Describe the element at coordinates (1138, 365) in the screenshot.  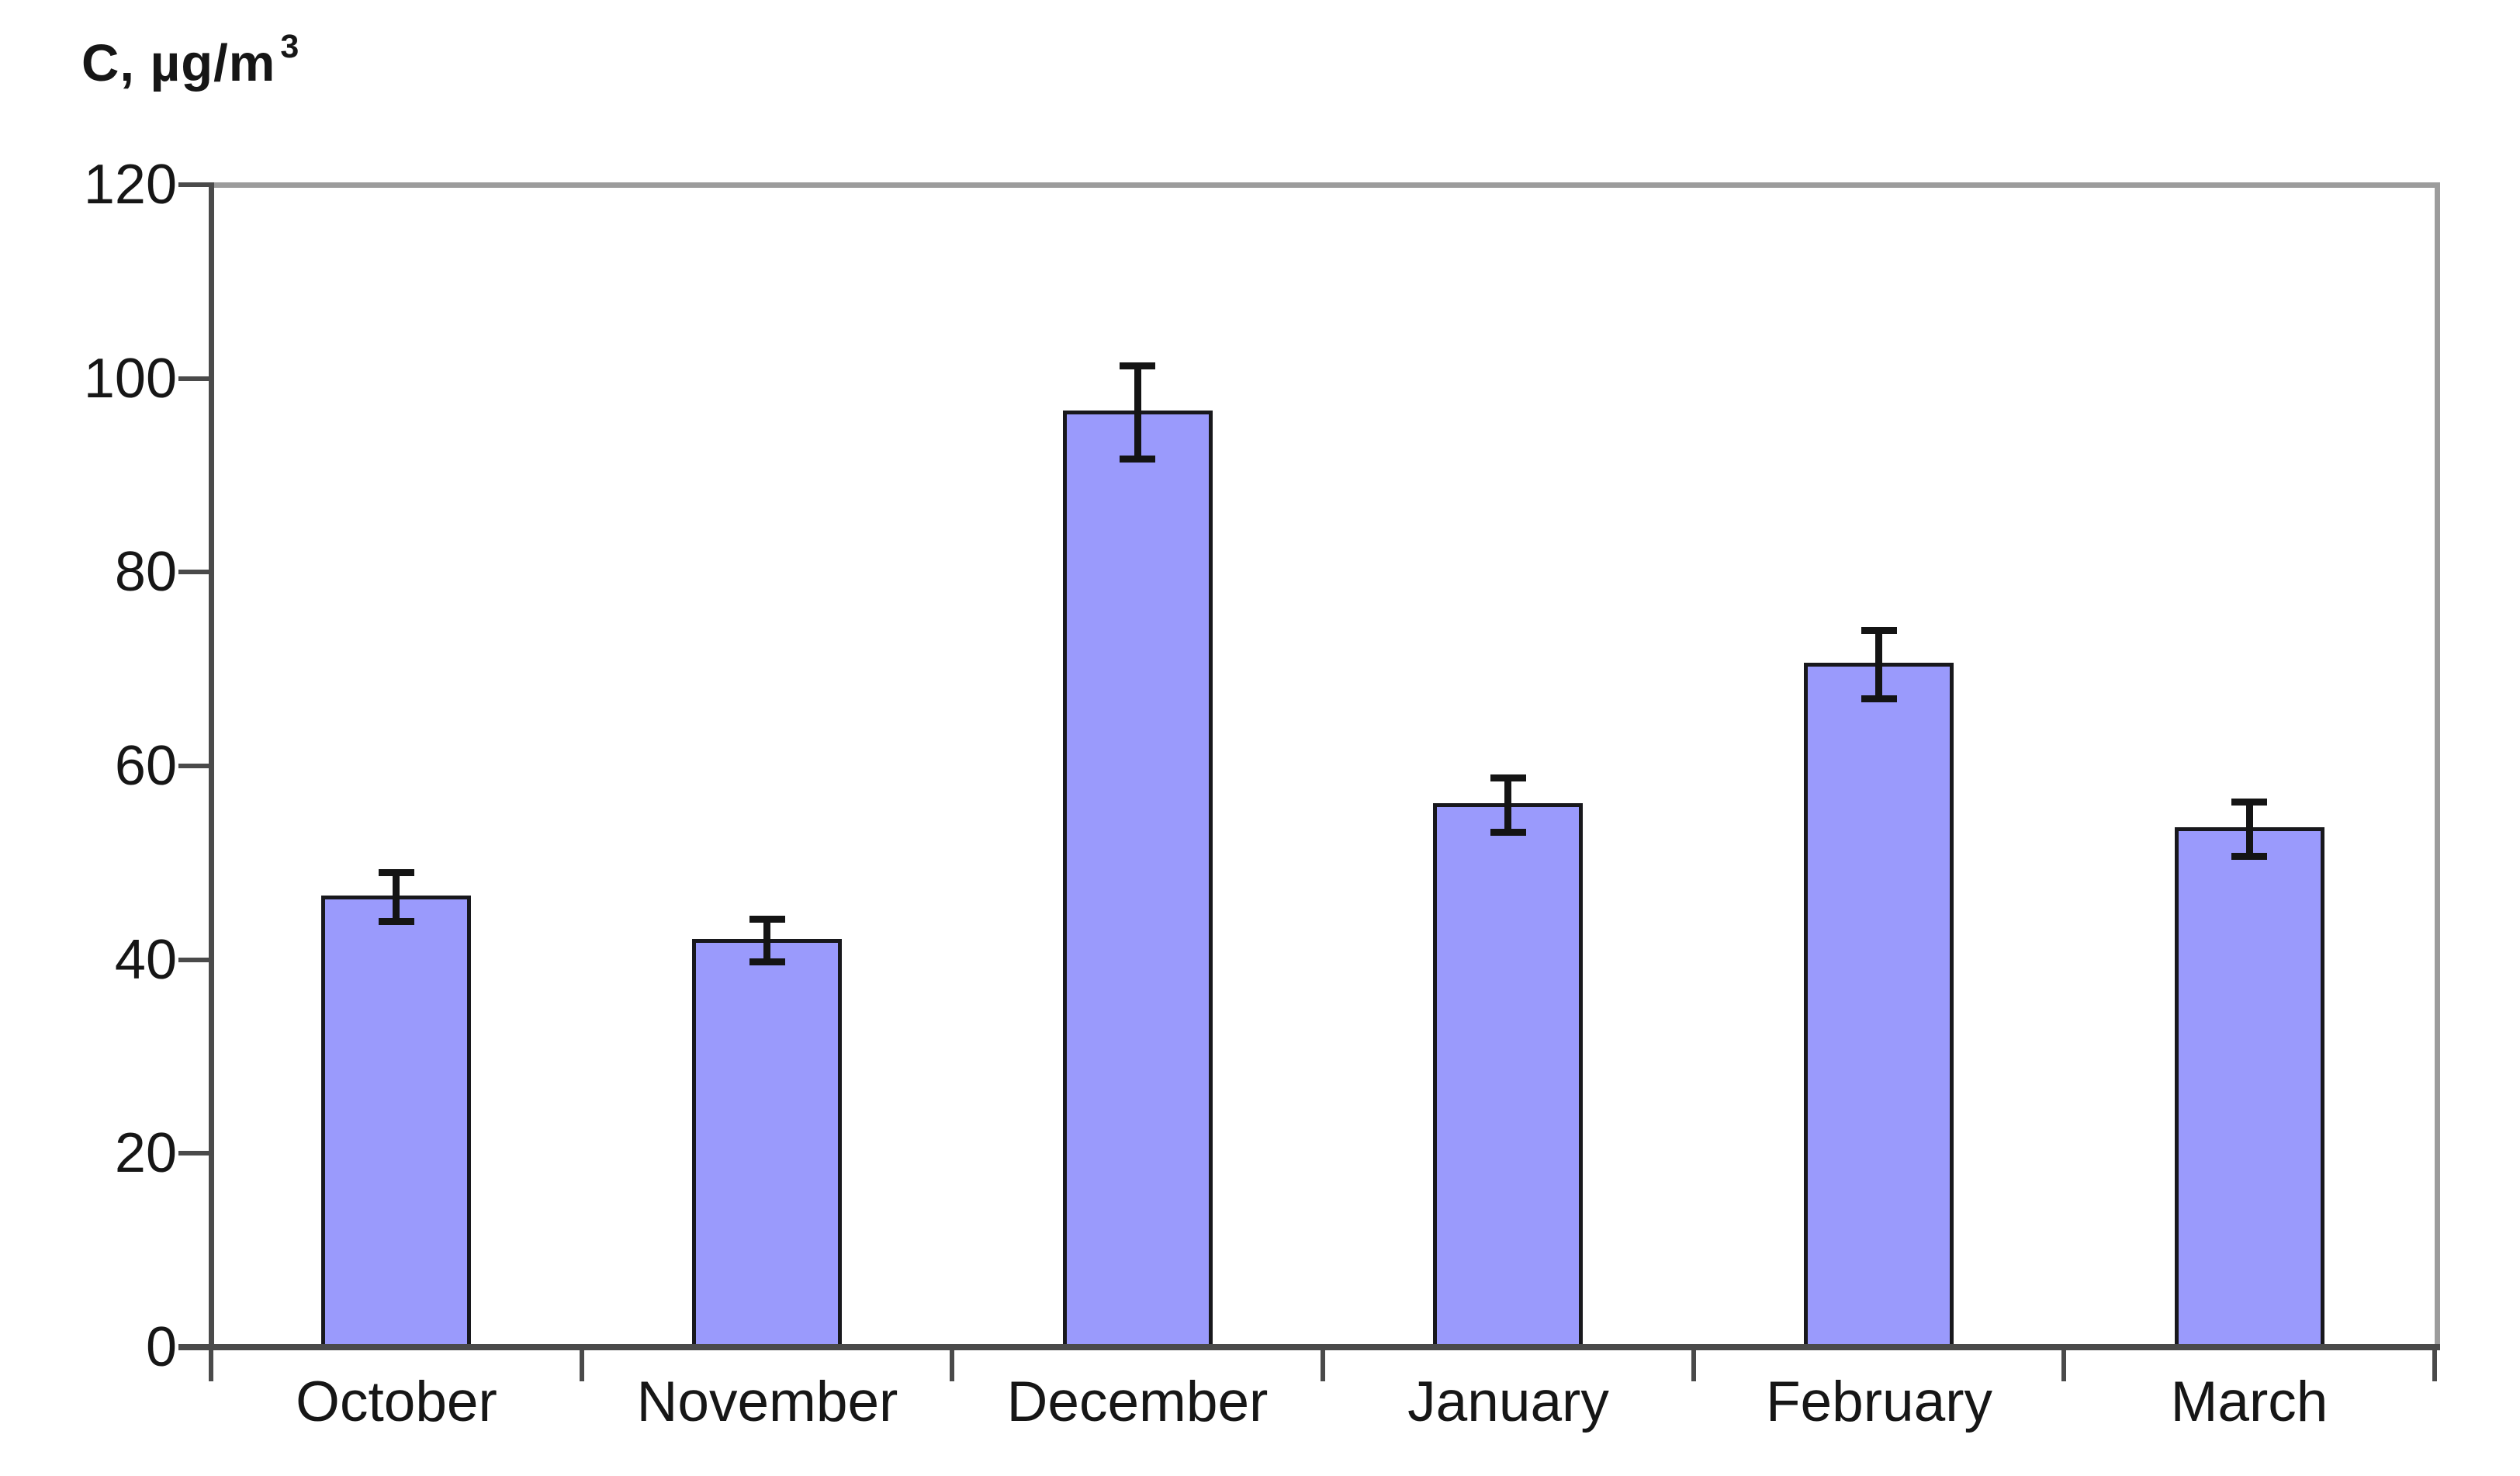
I see `error-bar-cap-top-december` at that location.